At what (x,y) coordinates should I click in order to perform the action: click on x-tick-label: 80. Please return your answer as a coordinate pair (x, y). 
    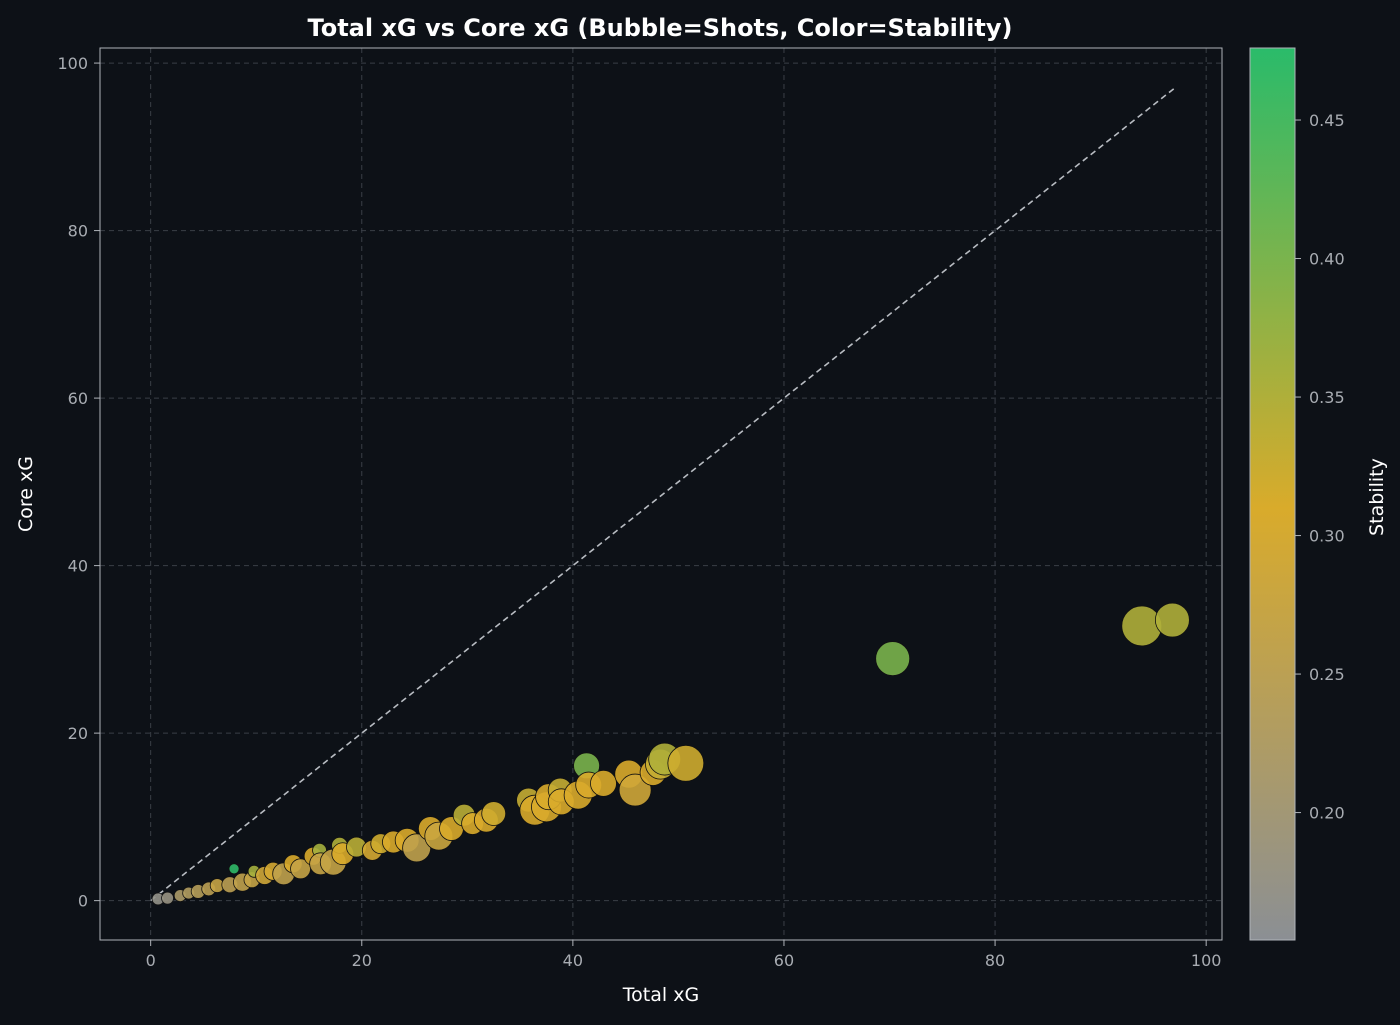
    Looking at the image, I should click on (995, 960).